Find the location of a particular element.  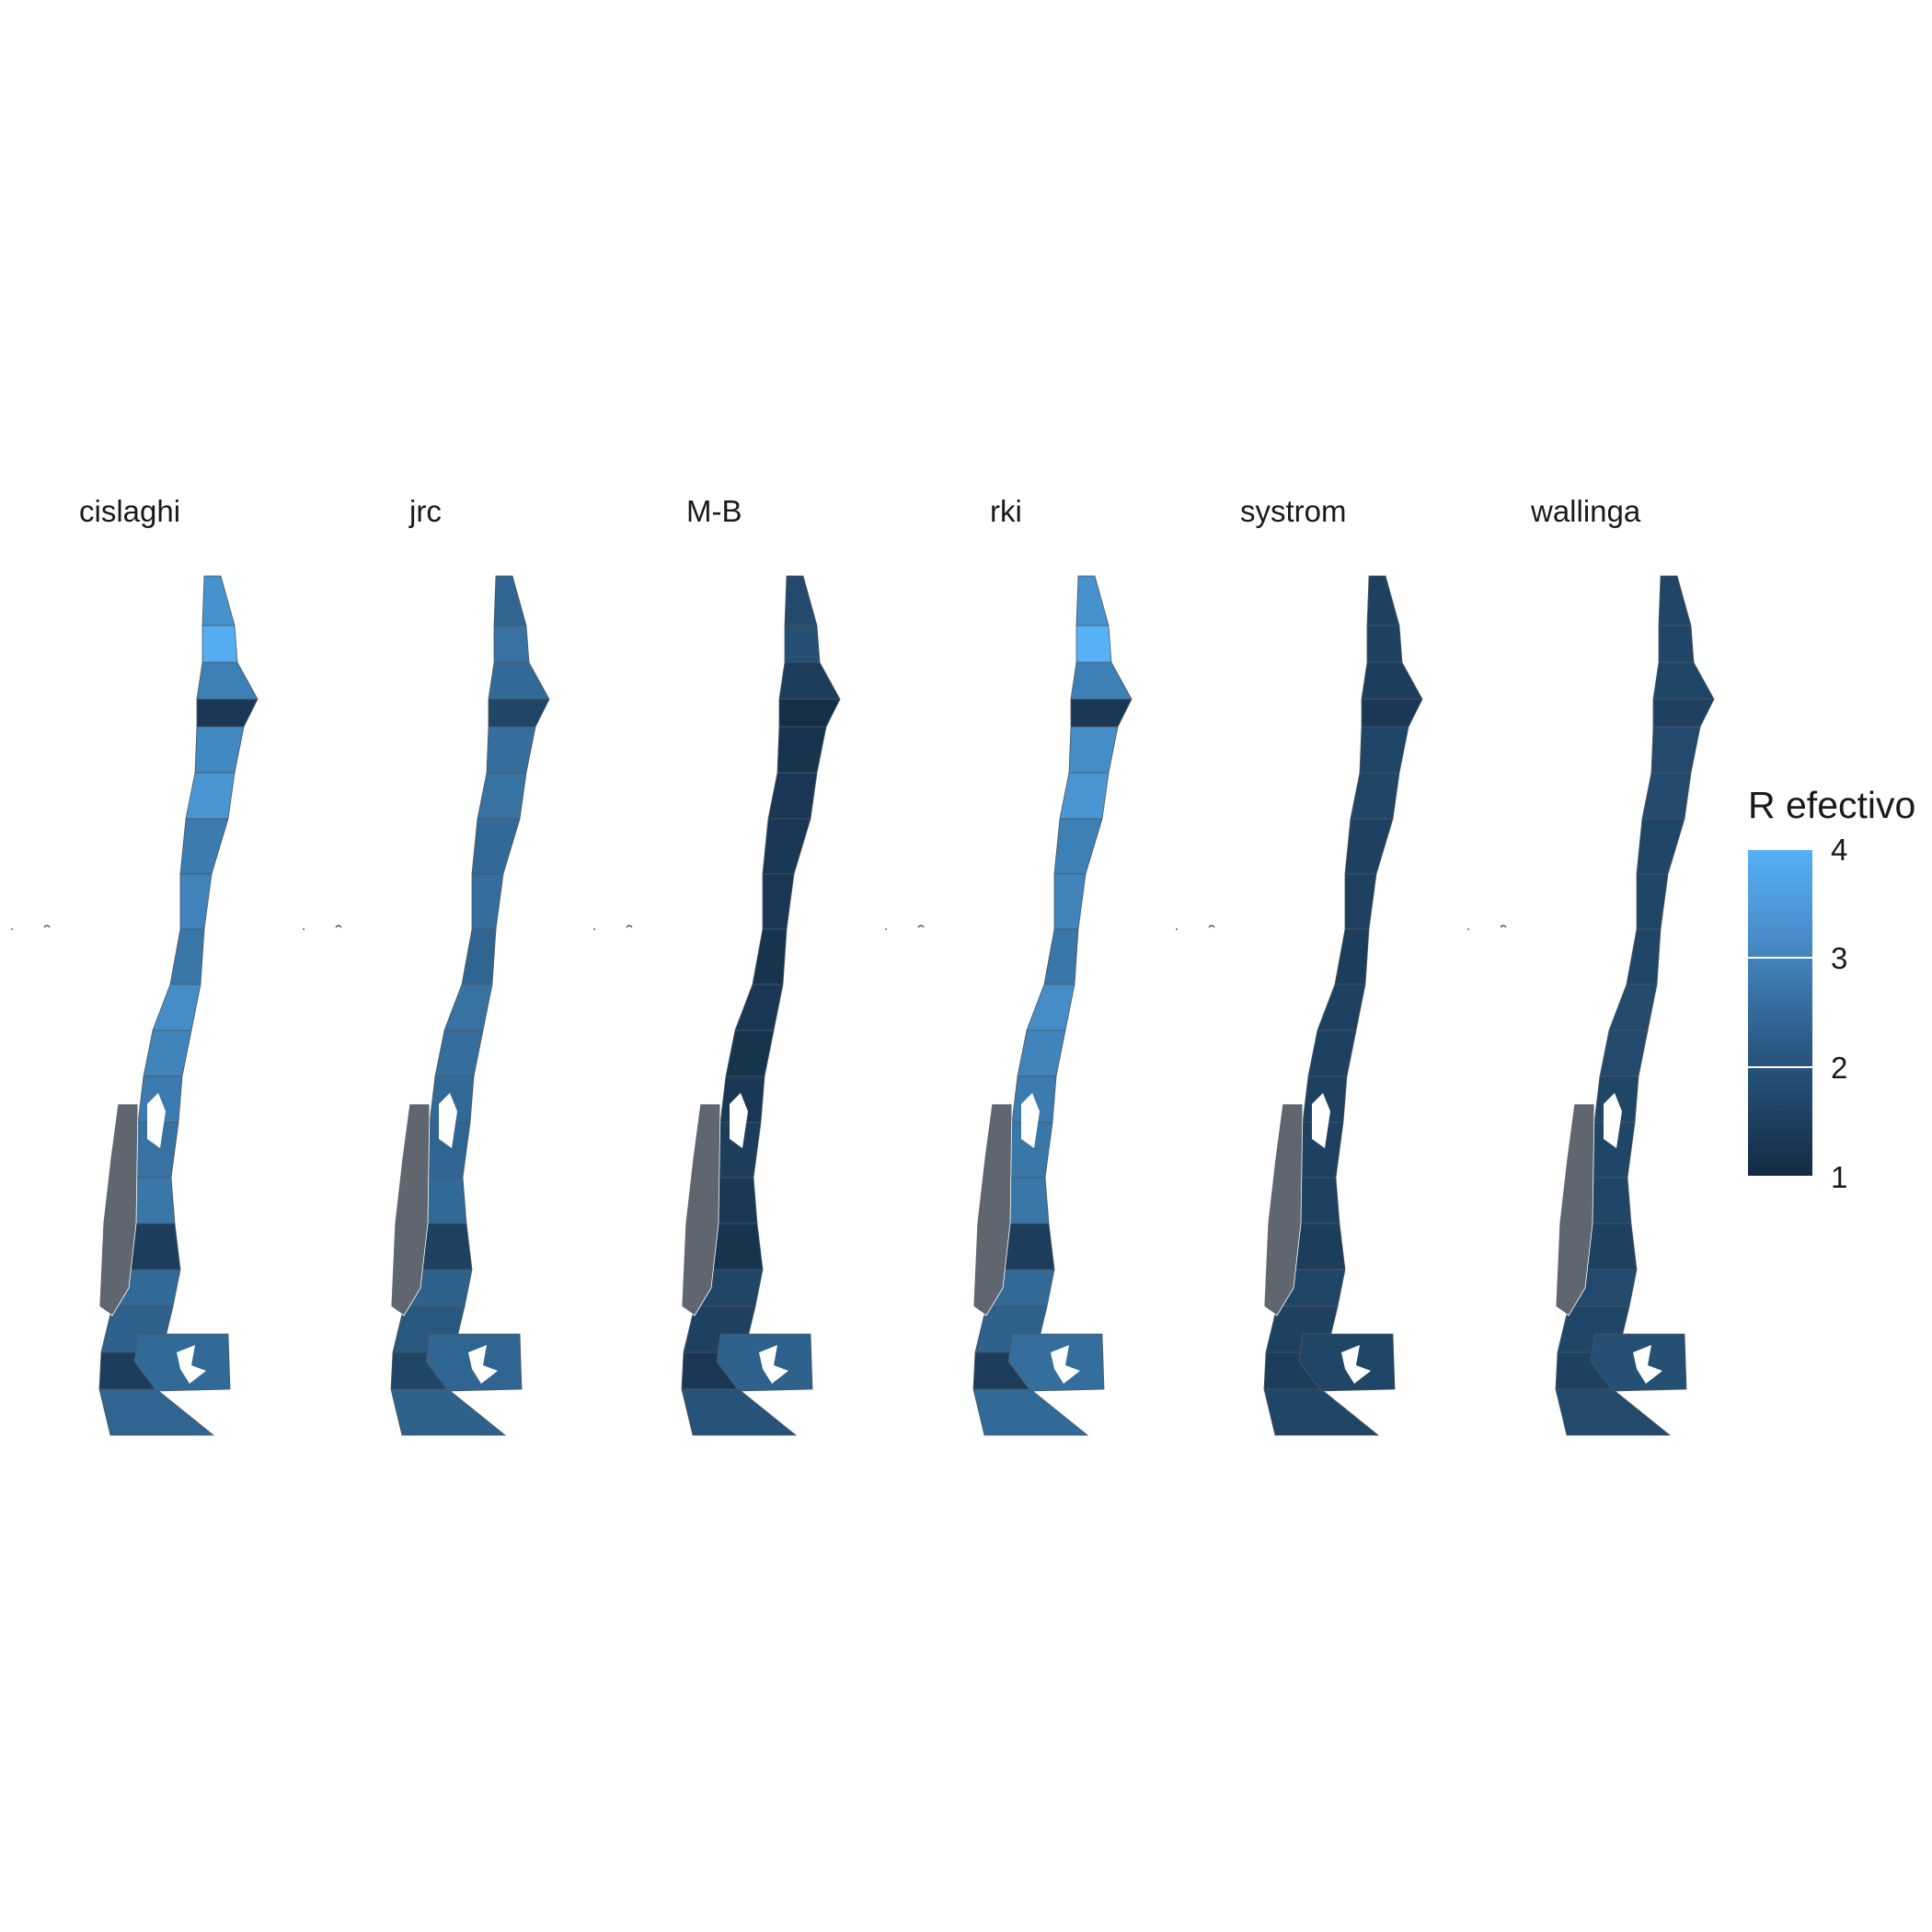

facet-title: jrc is located at coordinates (425, 511).